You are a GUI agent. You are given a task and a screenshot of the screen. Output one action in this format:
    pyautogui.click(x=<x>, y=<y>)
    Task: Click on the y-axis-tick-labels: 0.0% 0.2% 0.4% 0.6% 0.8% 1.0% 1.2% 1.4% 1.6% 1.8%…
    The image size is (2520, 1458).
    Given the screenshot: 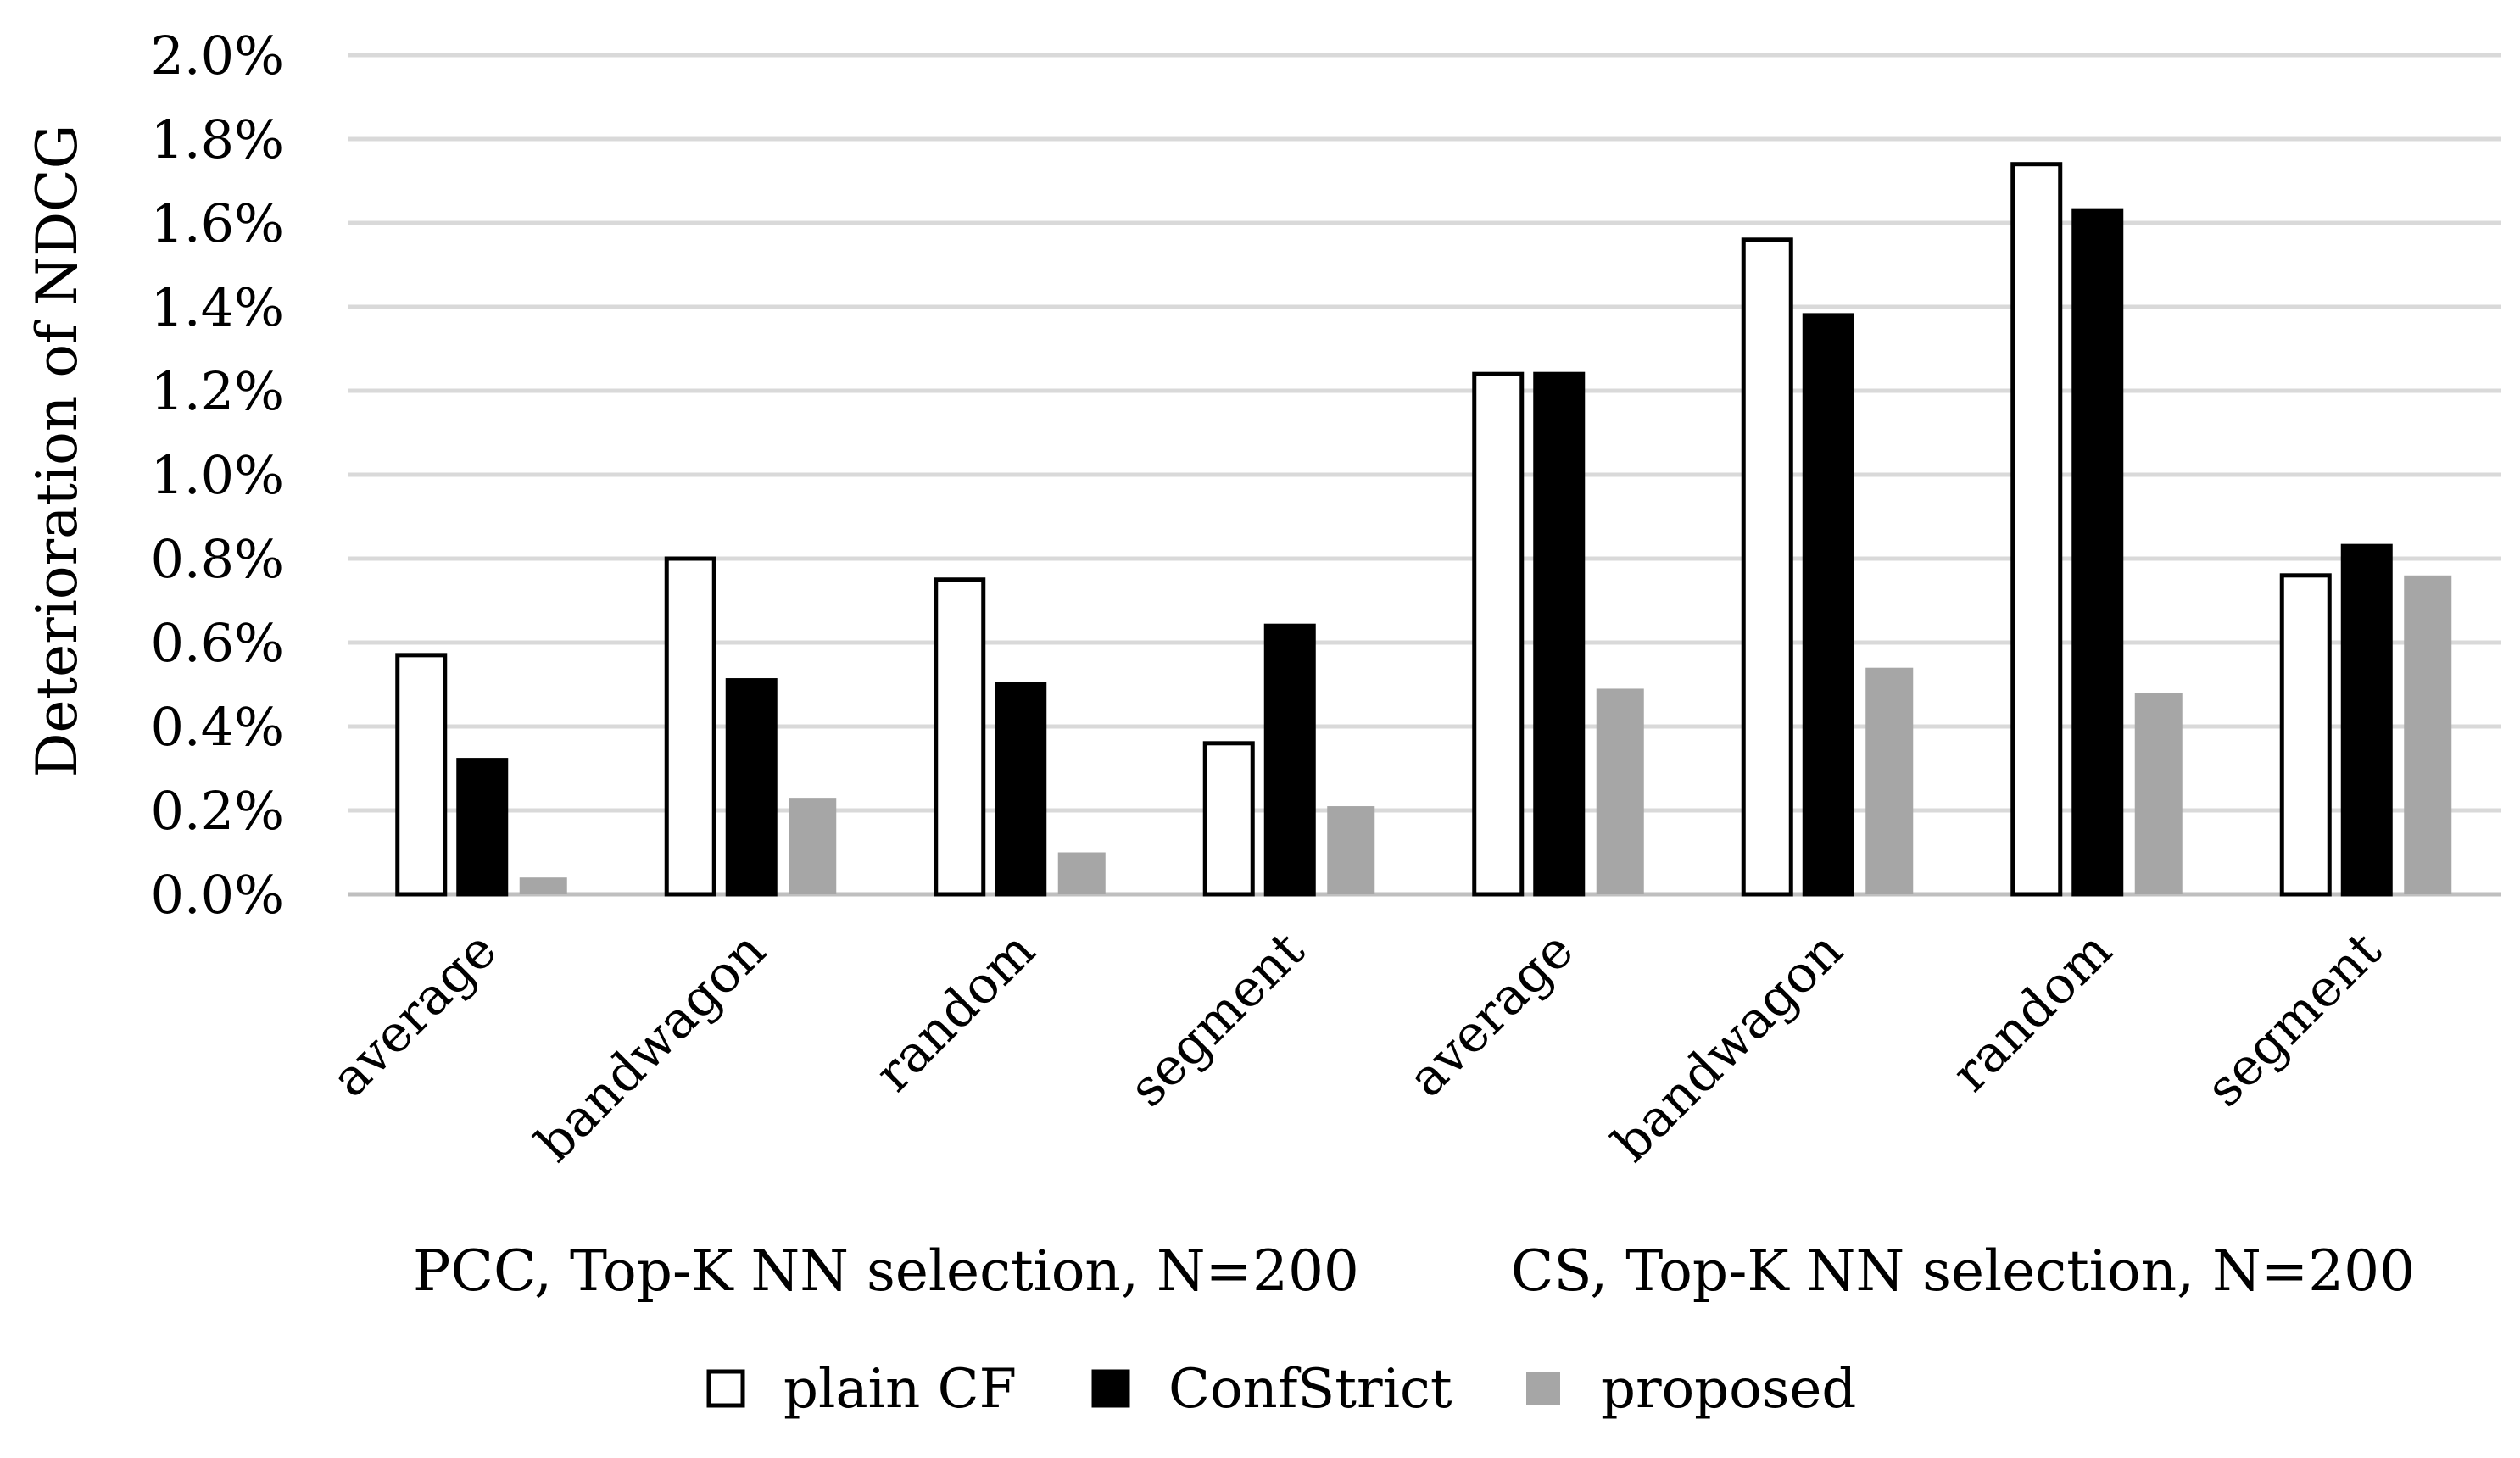 What is the action you would take?
    pyautogui.click(x=217, y=476)
    